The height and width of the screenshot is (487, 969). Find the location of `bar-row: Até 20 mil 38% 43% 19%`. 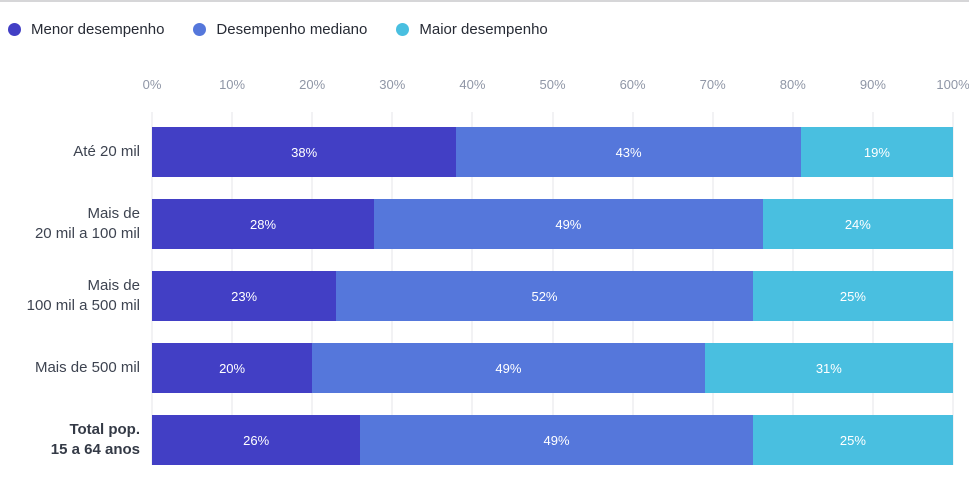

bar-row: Até 20 mil 38% 43% 19% is located at coordinates (484, 152).